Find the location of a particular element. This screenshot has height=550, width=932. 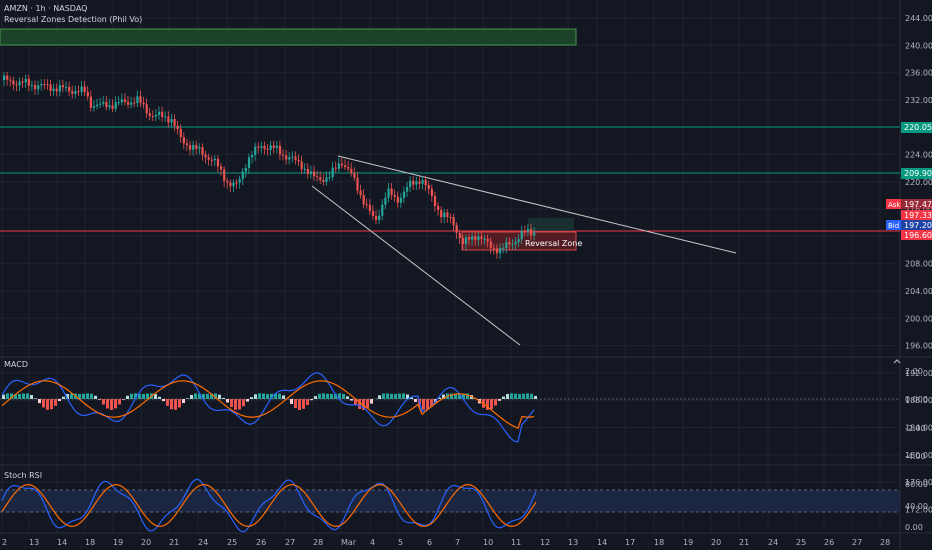

time-tick: 27 is located at coordinates (290, 542).